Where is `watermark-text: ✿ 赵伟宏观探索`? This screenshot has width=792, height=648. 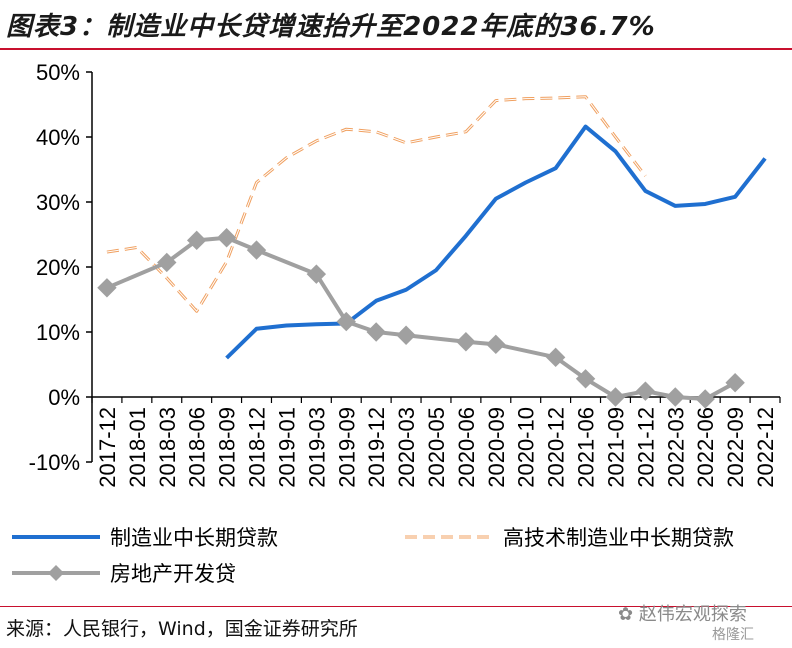
watermark-text: ✿ 赵伟宏观探索 is located at coordinates (682, 613).